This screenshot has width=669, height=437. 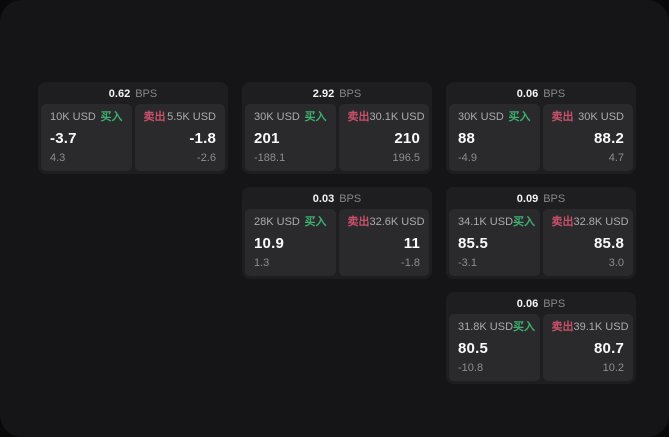 What do you see at coordinates (541, 137) in the screenshot?
I see `quote-card-body: 30K USD 买入 88 -4.9 卖出 30K USD 88.2 4.7` at bounding box center [541, 137].